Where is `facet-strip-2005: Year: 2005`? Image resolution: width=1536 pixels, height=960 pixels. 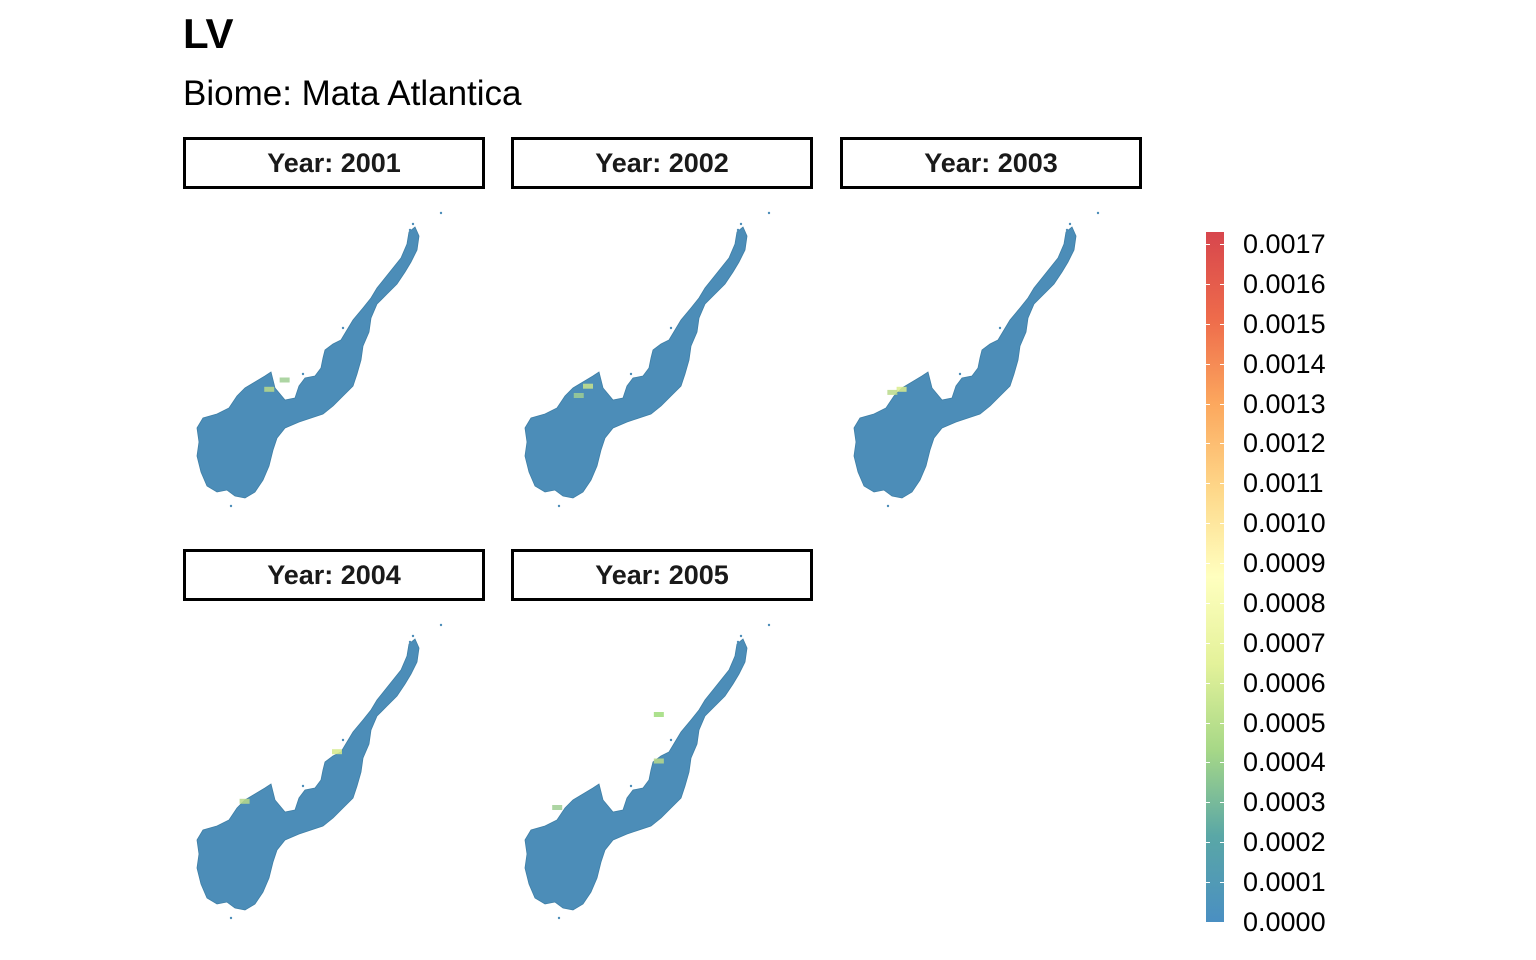 facet-strip-2005: Year: 2005 is located at coordinates (662, 575).